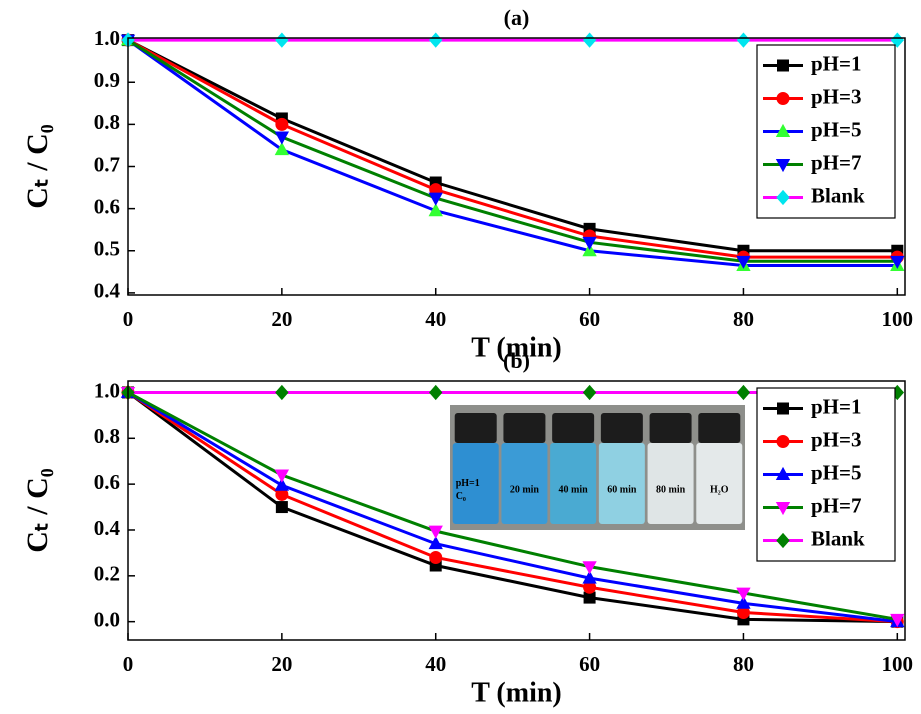 This screenshot has width=921, height=714. I want to click on inset-photo, so click(597, 467).